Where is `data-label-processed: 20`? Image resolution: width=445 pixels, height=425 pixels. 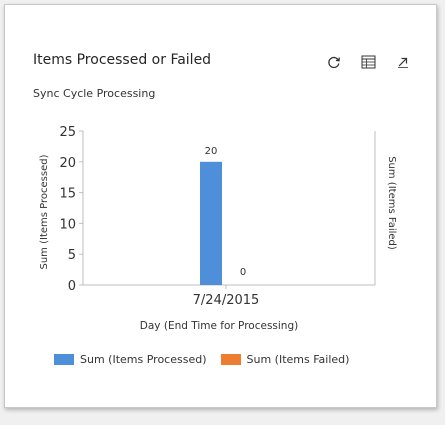 data-label-processed: 20 is located at coordinates (211, 151).